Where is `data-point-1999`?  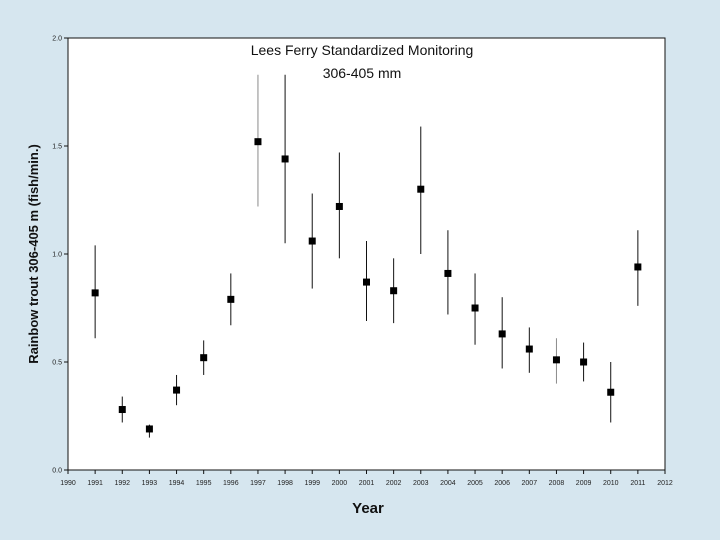
data-point-1999 is located at coordinates (312, 241).